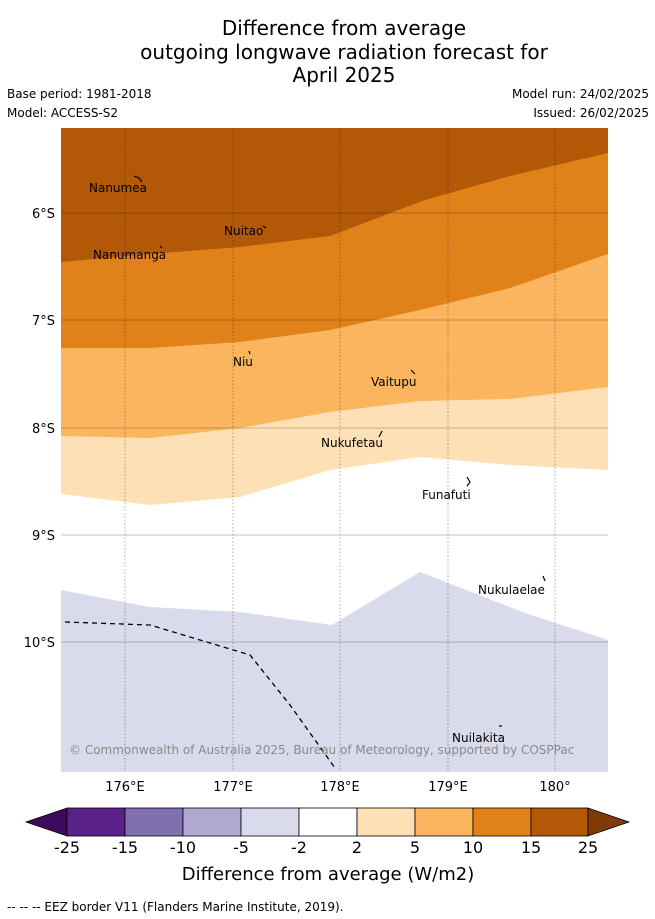 This screenshot has width=655, height=919. What do you see at coordinates (580, 94) in the screenshot?
I see `model-run: Model run: 24/02/2025` at bounding box center [580, 94].